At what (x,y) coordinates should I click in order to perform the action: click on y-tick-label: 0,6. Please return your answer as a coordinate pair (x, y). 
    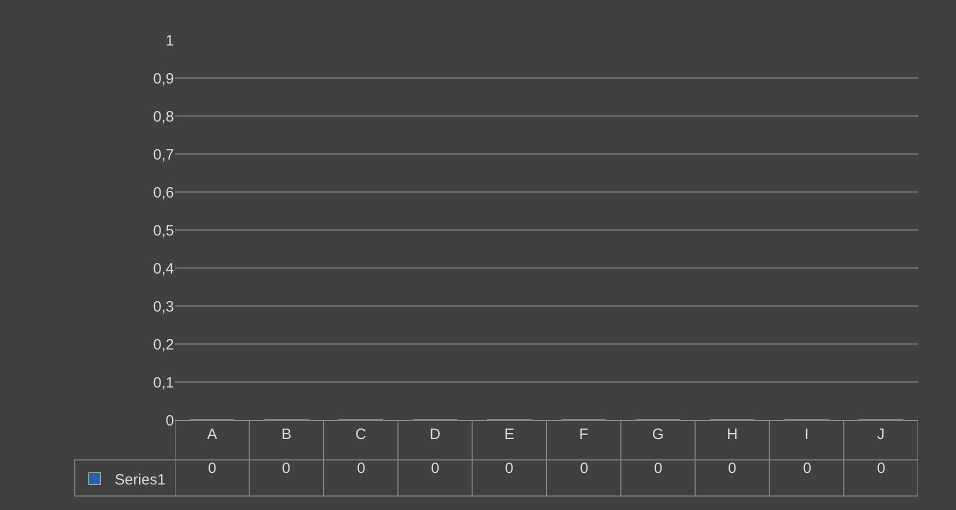
    Looking at the image, I should click on (163, 193).